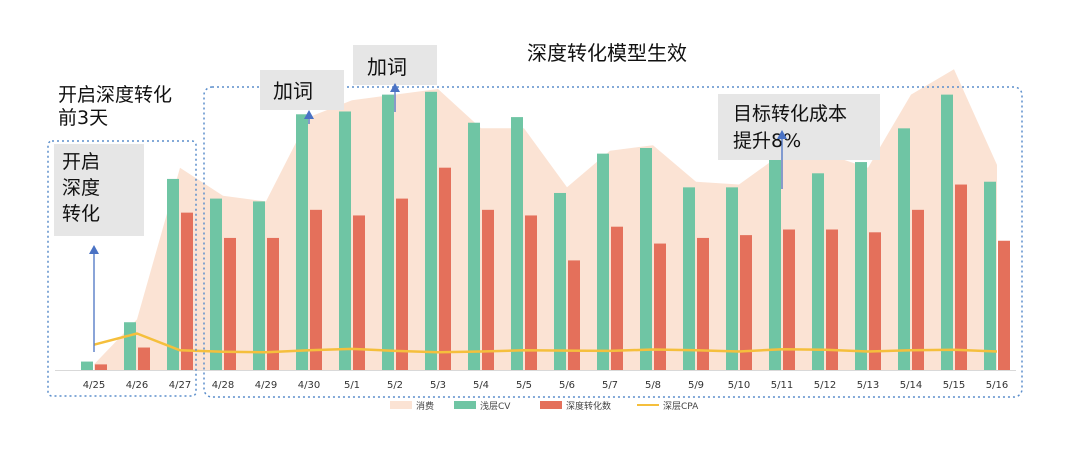 This screenshot has height=451, width=1080. I want to click on bar-deep-4/29, so click(273, 303).